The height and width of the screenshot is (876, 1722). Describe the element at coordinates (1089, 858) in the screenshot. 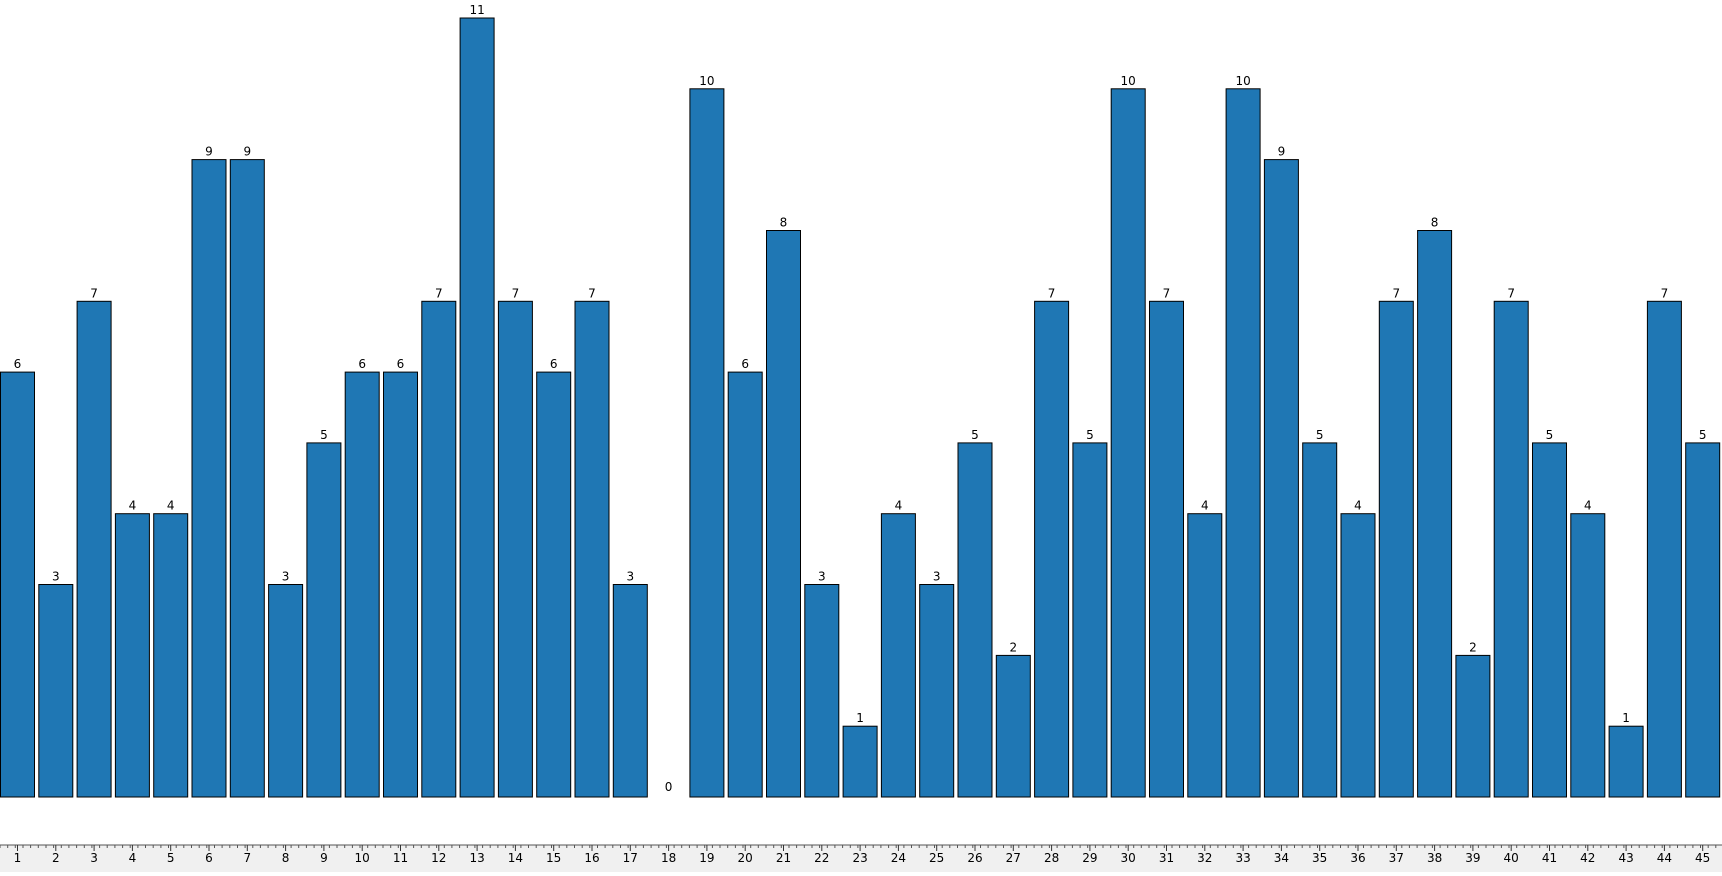

I see `x-tick-label-29: 29` at that location.